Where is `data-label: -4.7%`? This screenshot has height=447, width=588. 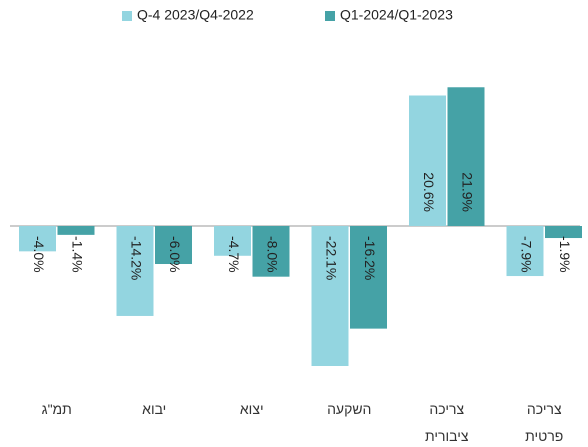 data-label: -4.7% is located at coordinates (234, 254).